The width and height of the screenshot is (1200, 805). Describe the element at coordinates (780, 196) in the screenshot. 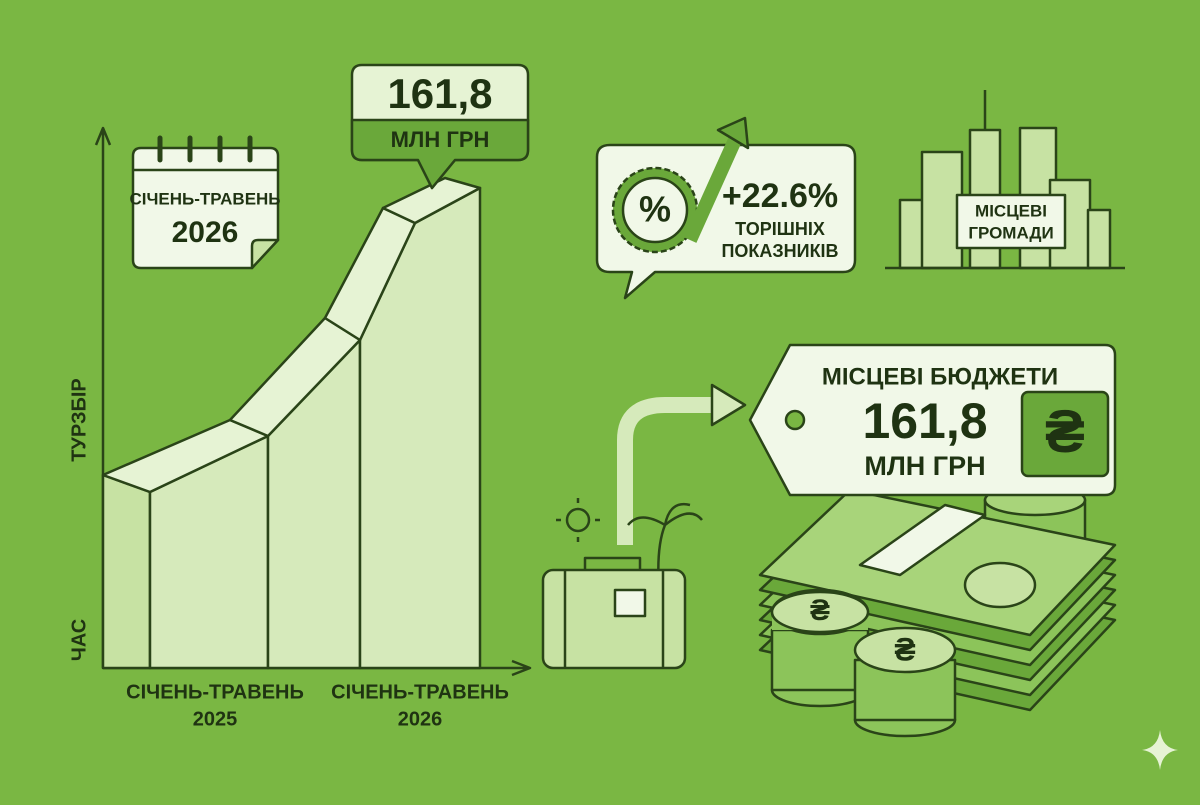

I see `growth-change: +22.6%` at that location.